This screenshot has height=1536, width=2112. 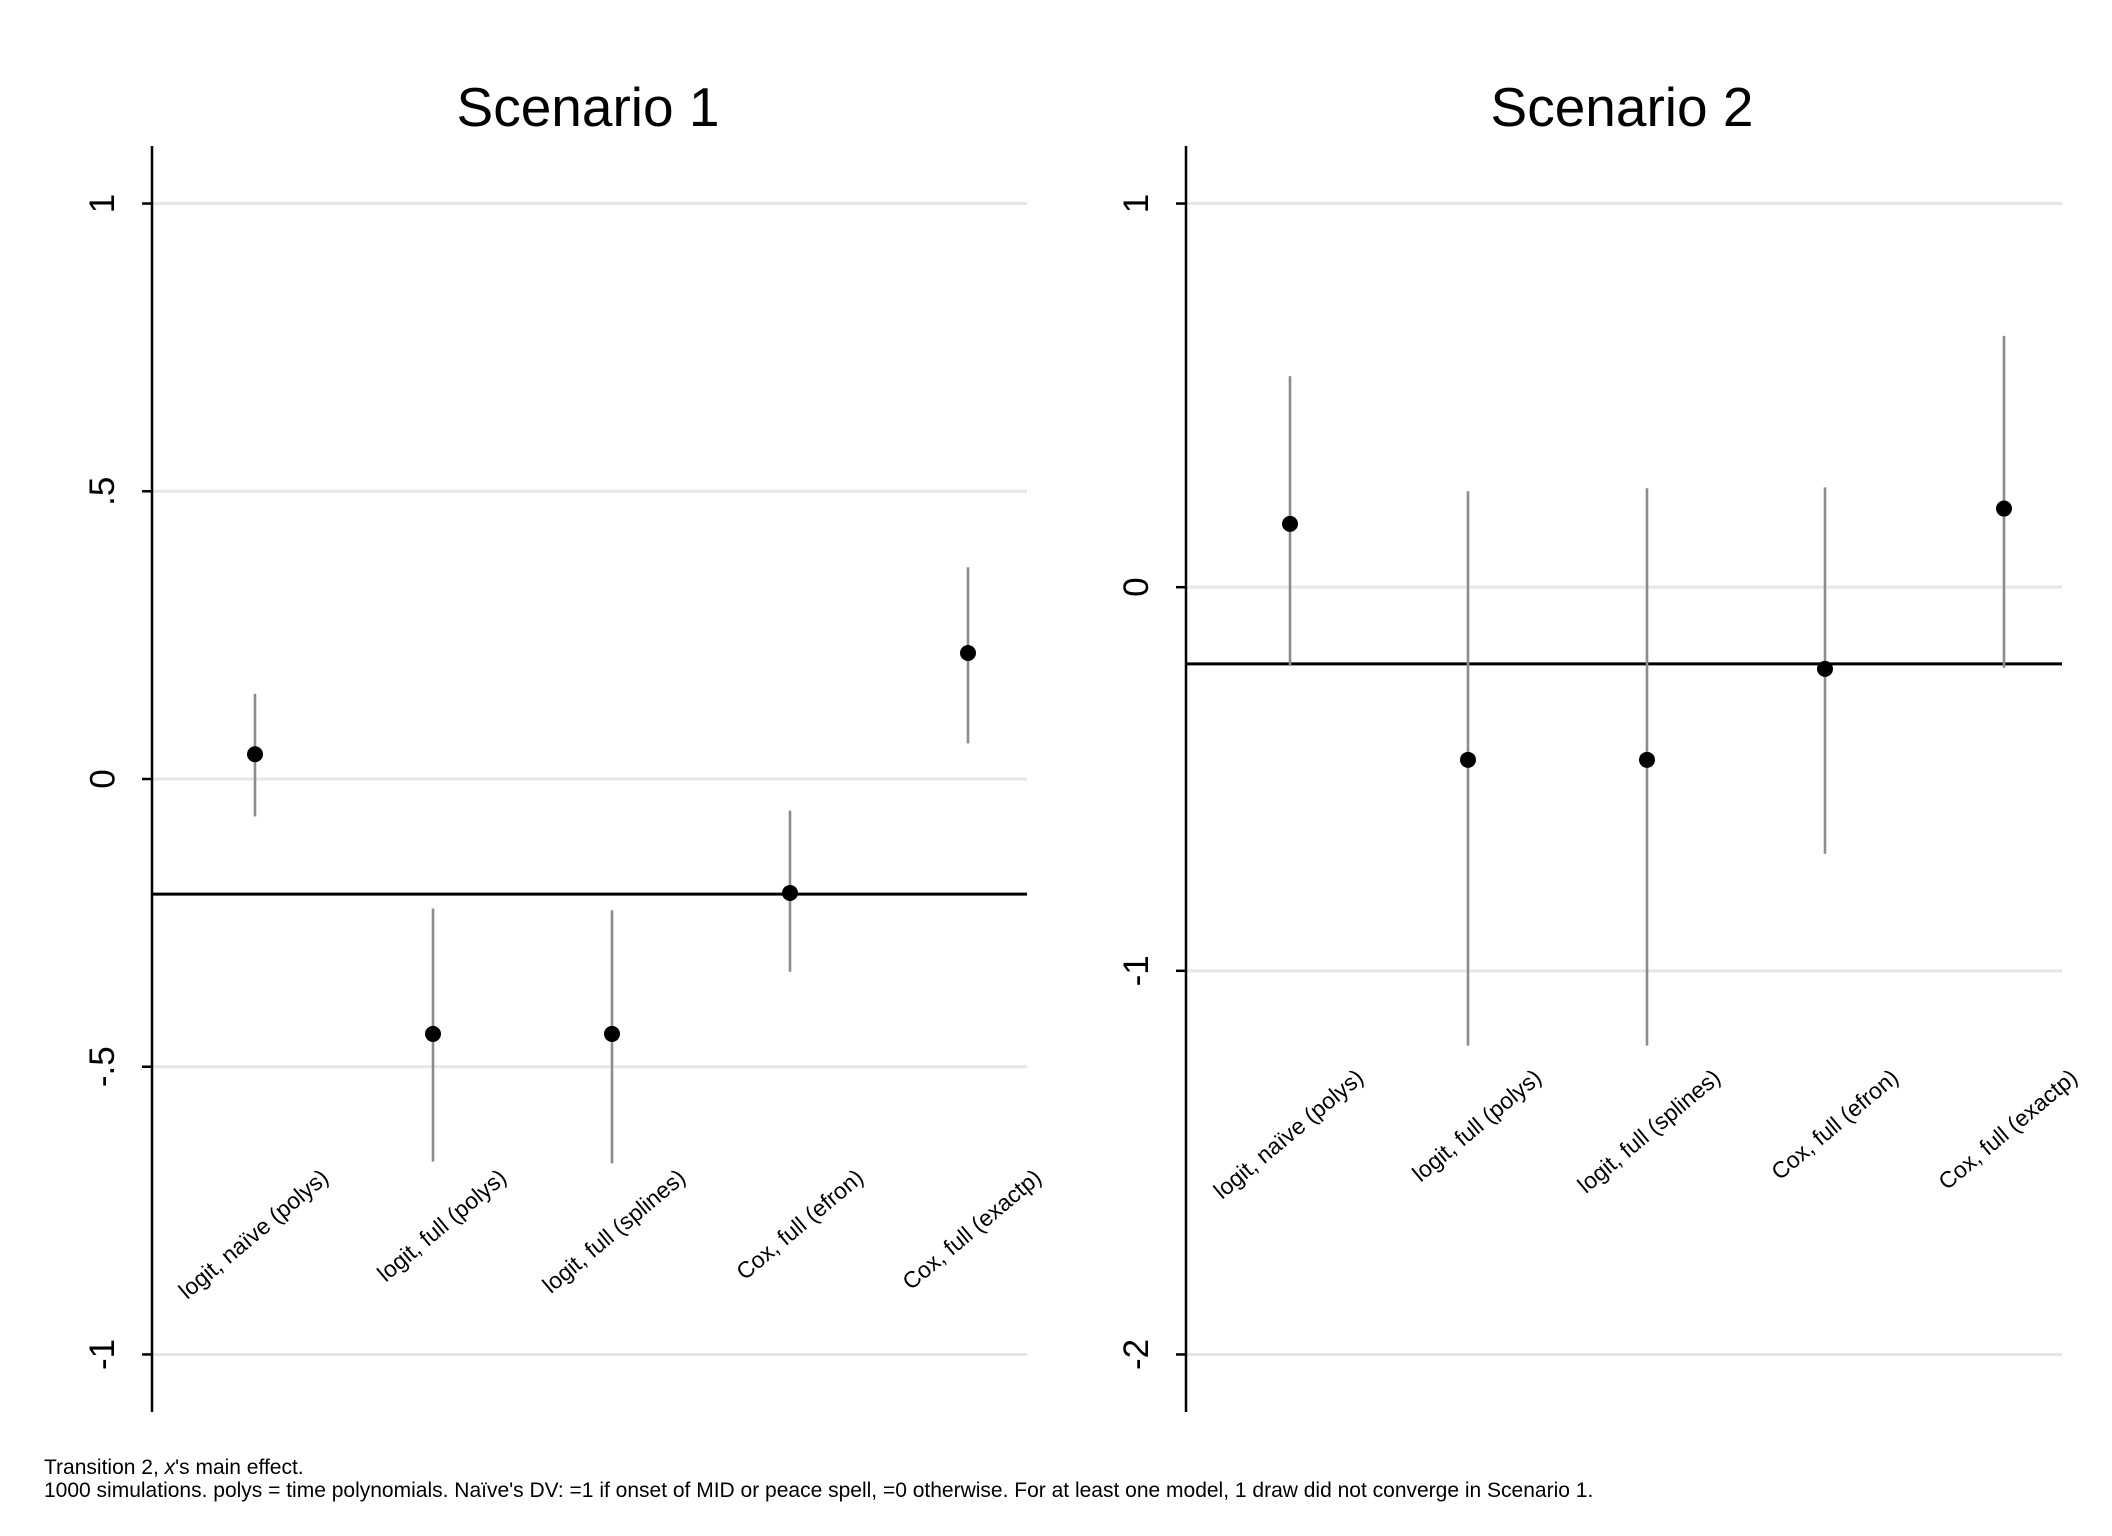 I want to click on y-tick-label: -2, so click(x=1136, y=1354).